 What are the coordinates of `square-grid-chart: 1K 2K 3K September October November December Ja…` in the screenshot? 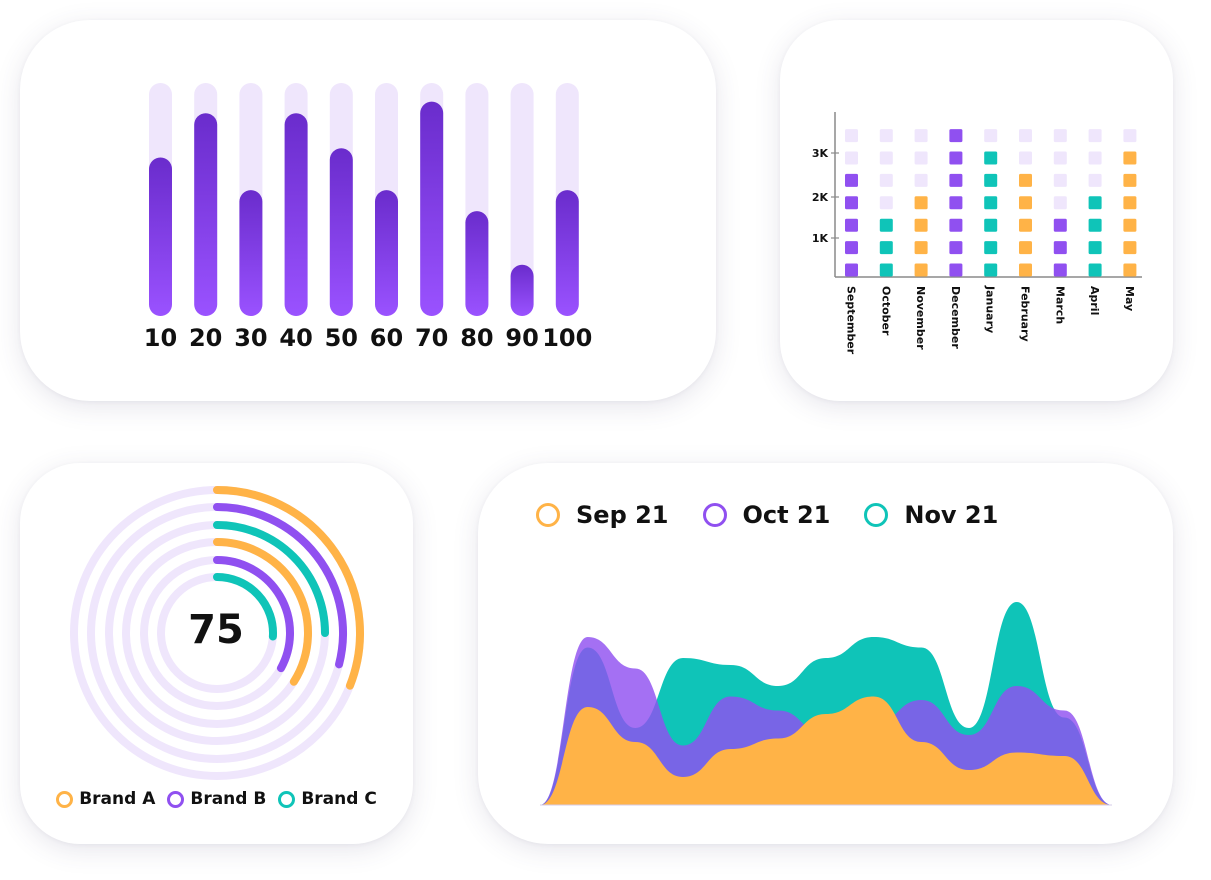 It's located at (977, 233).